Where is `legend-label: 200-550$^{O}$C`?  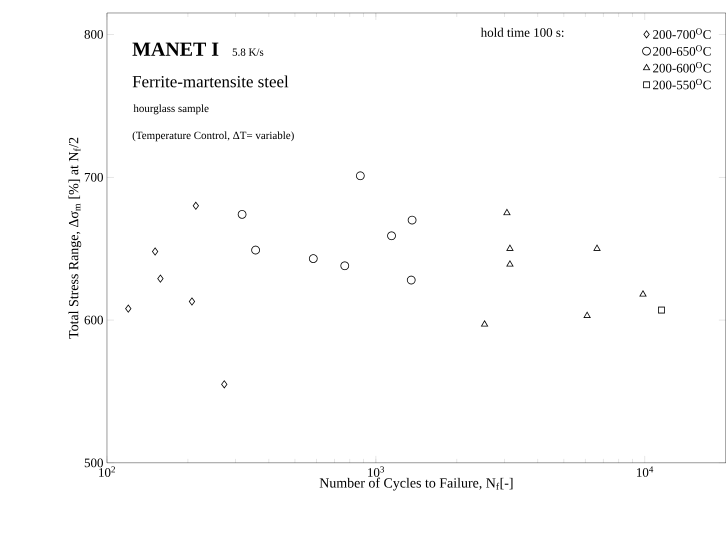
legend-label: 200-550$^{O}$C is located at coordinates (682, 84).